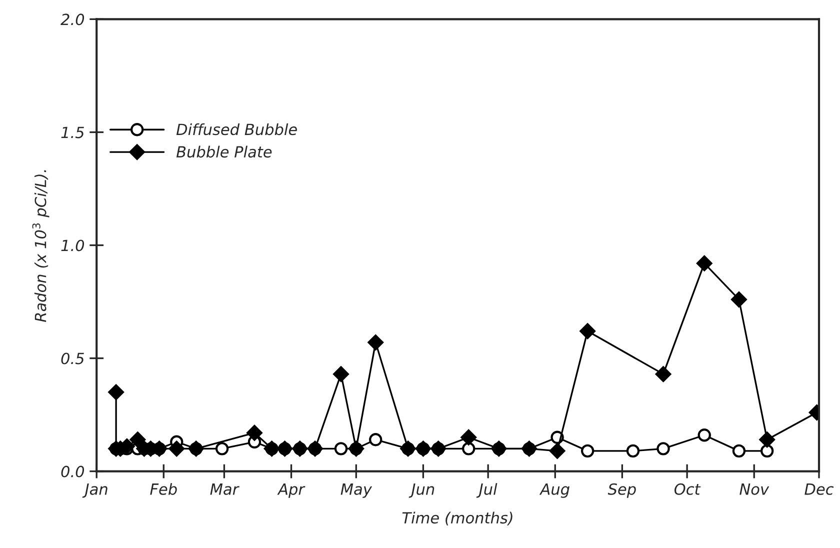  I want to click on x-tick-label: Jun, so click(421, 491).